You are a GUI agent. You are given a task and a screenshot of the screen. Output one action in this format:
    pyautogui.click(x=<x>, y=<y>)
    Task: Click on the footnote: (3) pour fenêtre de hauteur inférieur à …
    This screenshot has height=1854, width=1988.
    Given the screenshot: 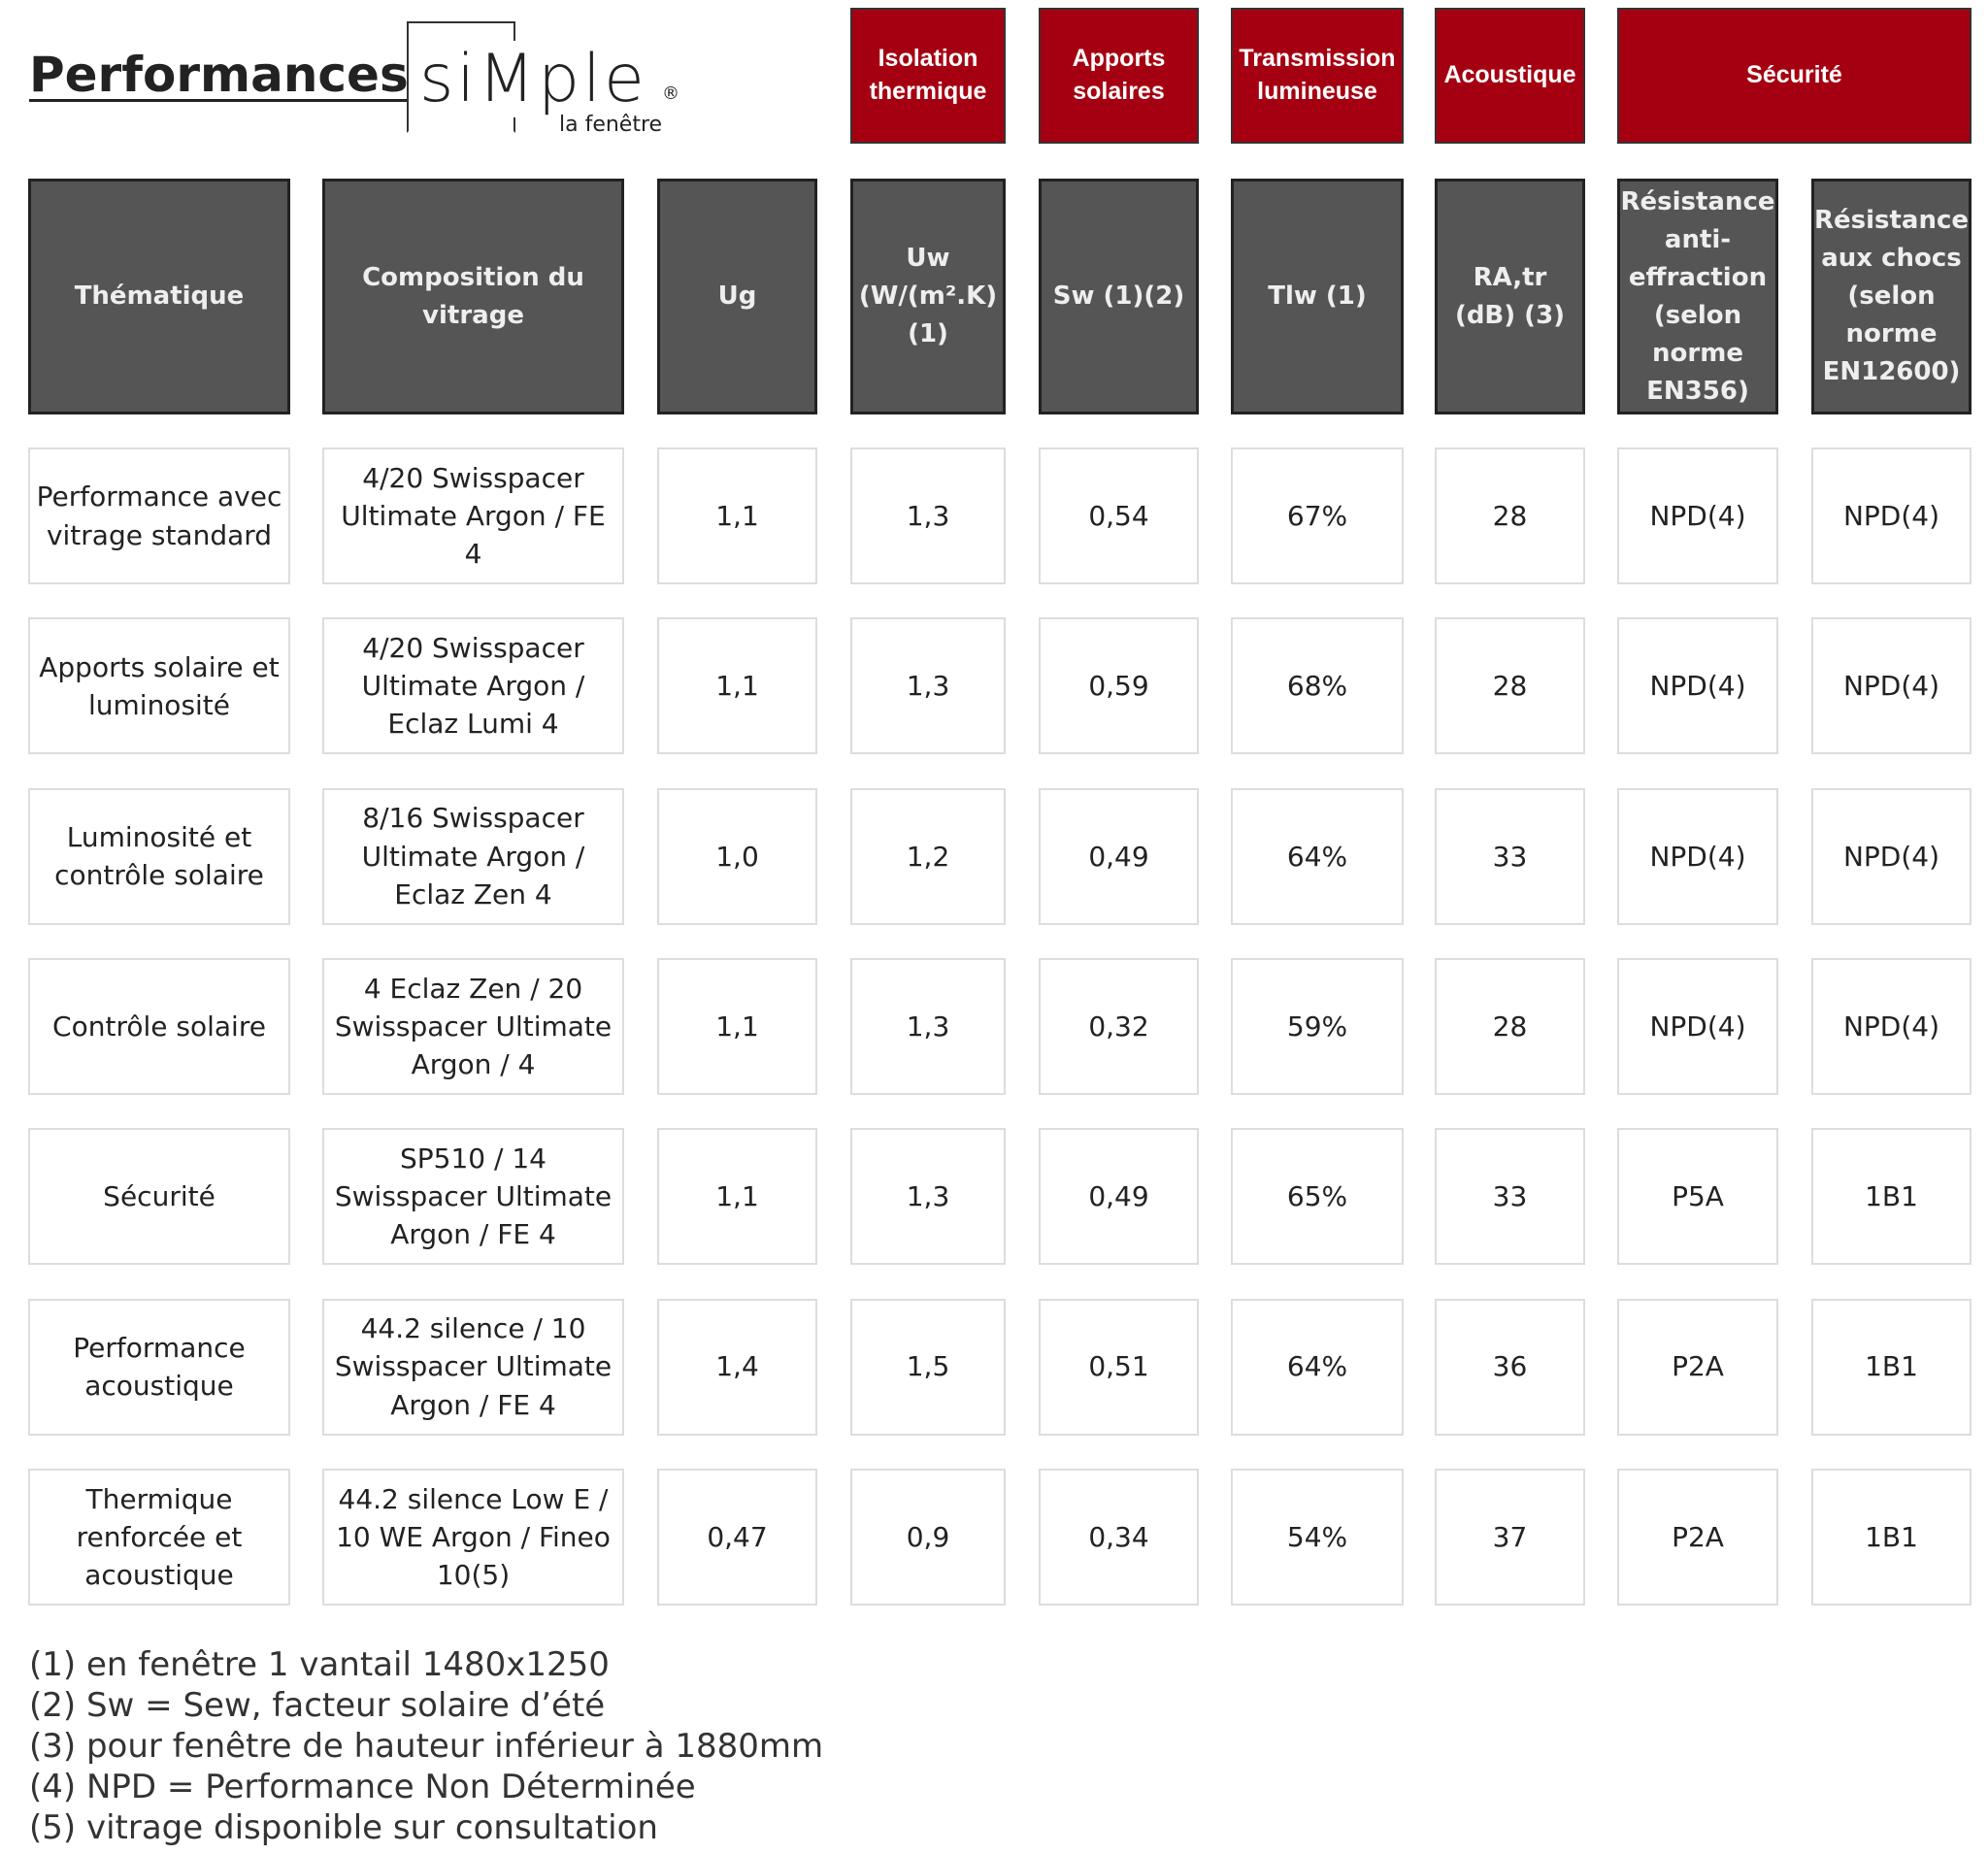 What is the action you would take?
    pyautogui.click(x=427, y=1746)
    